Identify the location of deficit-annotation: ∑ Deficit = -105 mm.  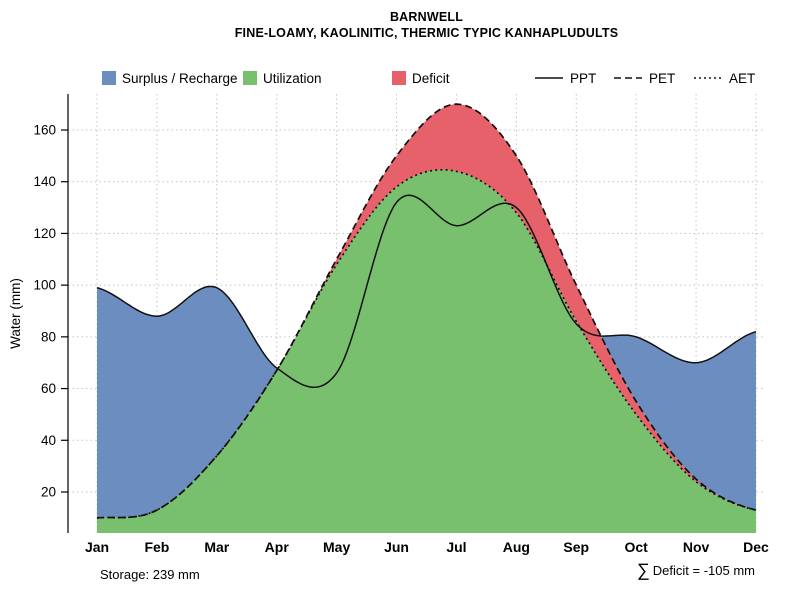
(696, 570).